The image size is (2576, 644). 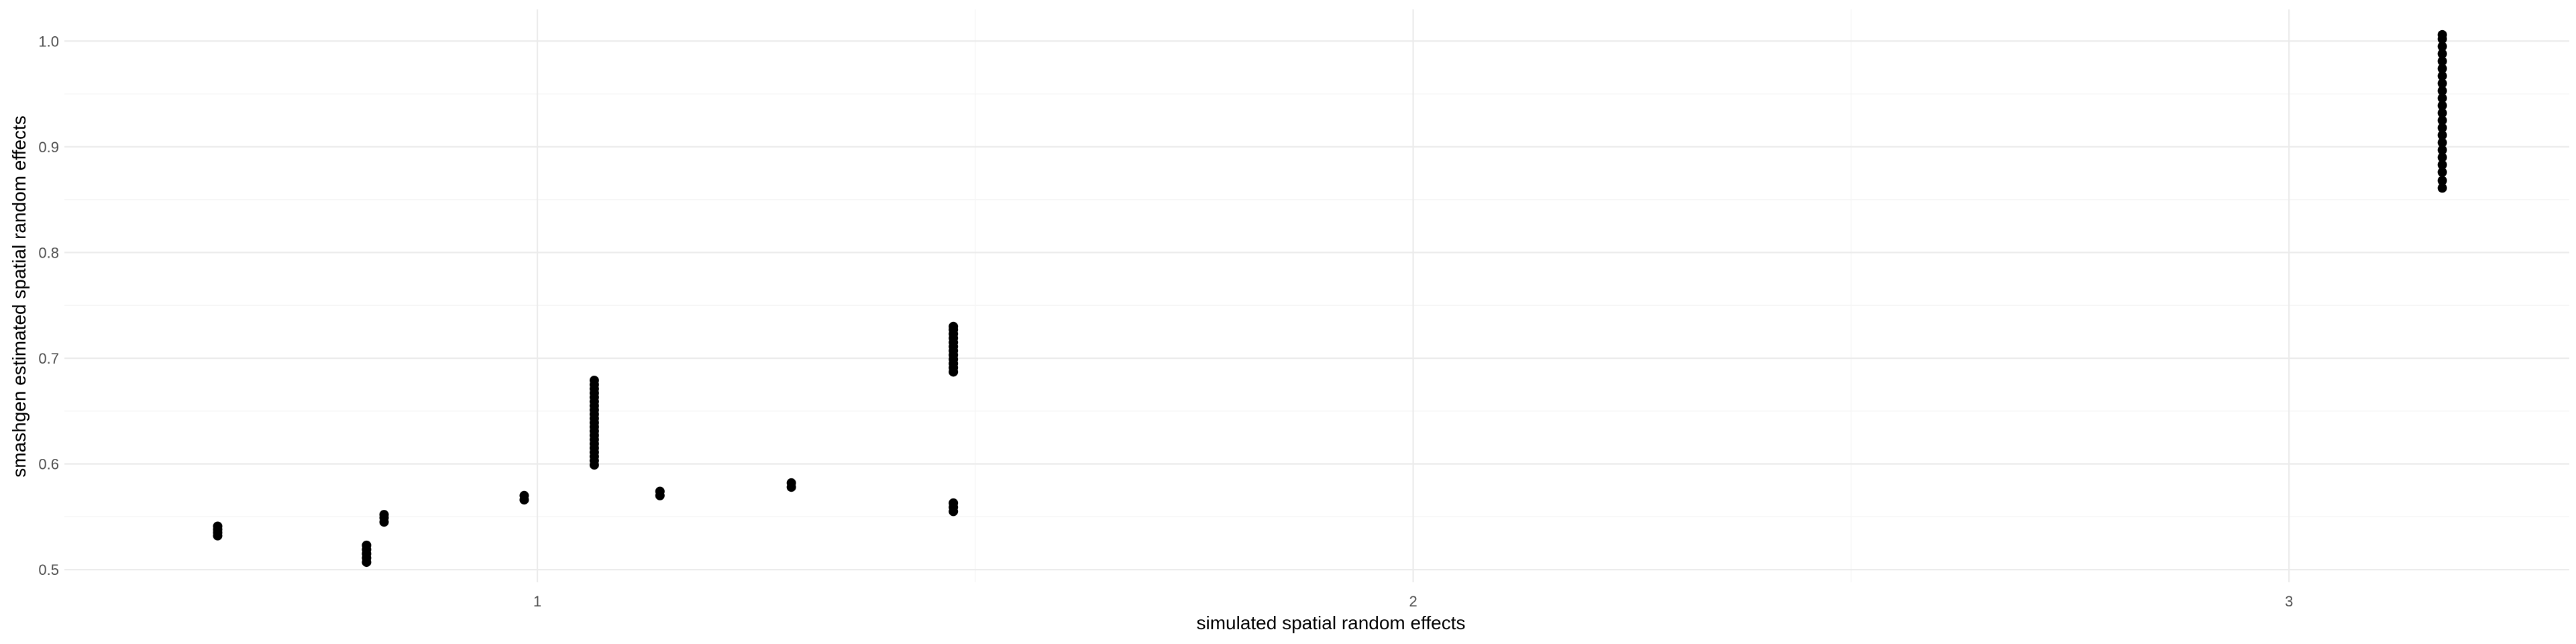 I want to click on x-axis-tick-labels: 1 2 3, so click(x=1413, y=601).